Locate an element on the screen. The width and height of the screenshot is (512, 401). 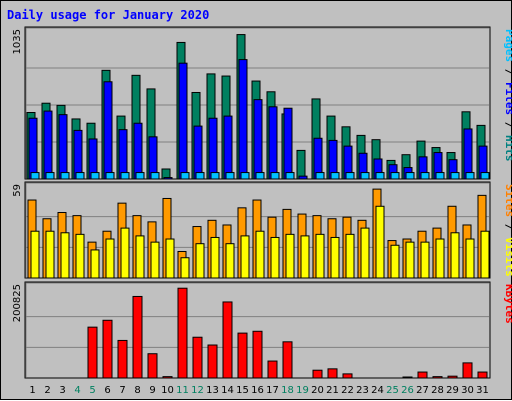
x-tick-label-day-31: 31 is located at coordinates (482, 390).